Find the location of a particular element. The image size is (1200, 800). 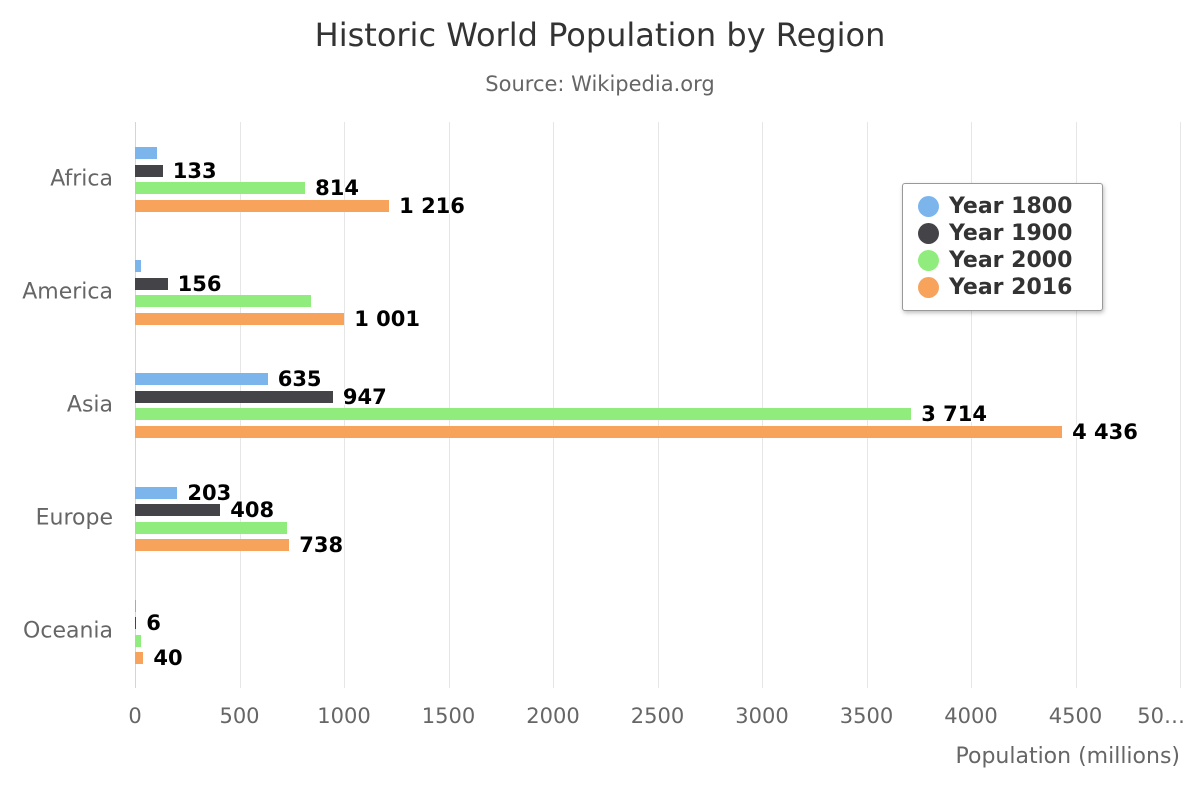

category-label: Europe is located at coordinates (74, 518).